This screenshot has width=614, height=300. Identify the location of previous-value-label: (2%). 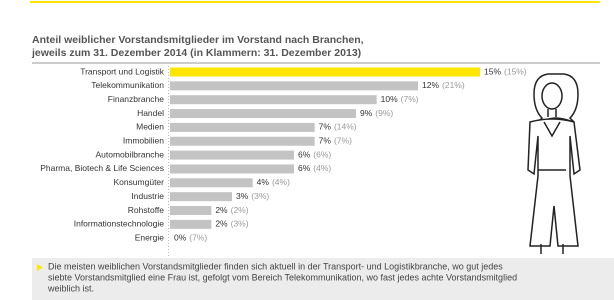
(240, 210).